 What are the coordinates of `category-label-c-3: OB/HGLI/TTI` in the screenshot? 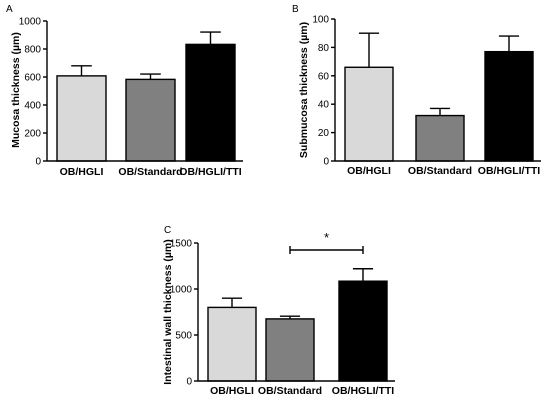 It's located at (363, 391).